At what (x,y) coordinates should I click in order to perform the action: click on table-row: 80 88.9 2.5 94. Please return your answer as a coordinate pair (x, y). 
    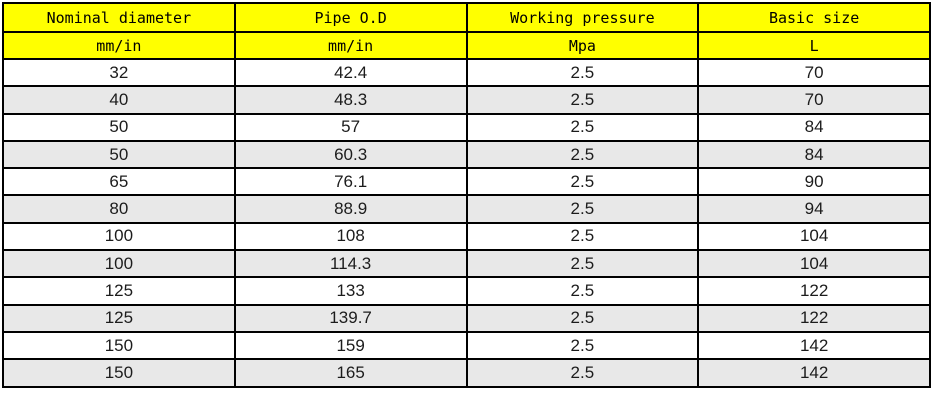
    Looking at the image, I should click on (466, 209).